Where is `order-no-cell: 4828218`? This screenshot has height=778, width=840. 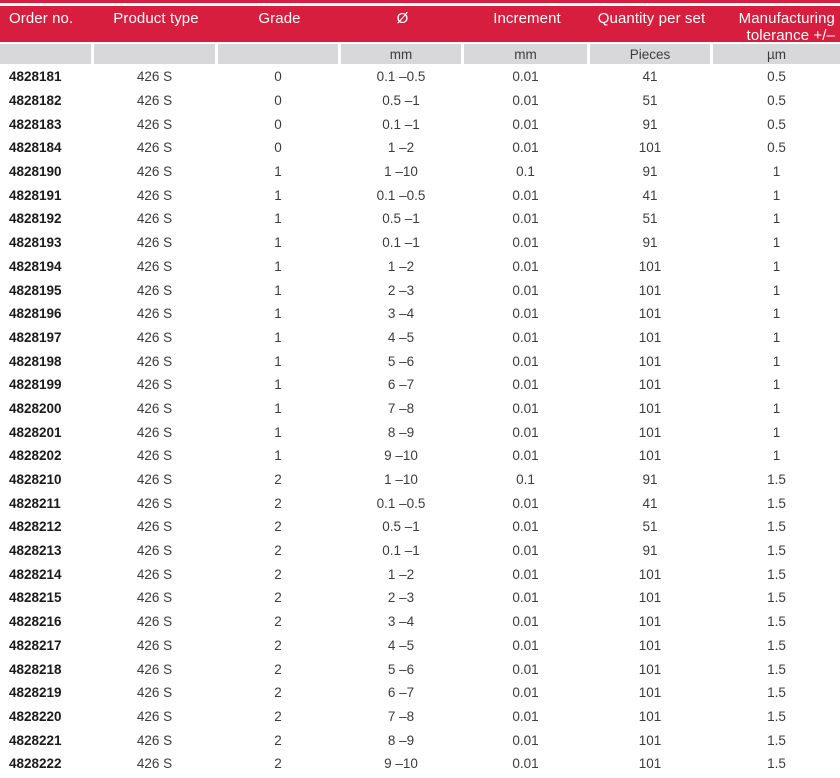 order-no-cell: 4828218 is located at coordinates (47, 670).